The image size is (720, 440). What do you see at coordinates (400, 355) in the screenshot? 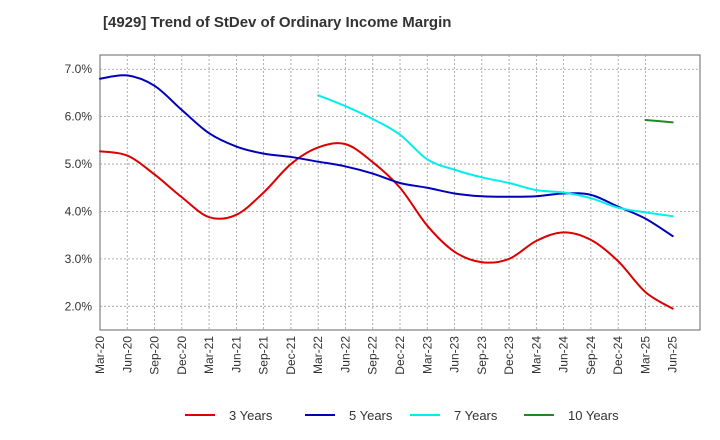
I see `x-tick-label: Dec-22` at bounding box center [400, 355].